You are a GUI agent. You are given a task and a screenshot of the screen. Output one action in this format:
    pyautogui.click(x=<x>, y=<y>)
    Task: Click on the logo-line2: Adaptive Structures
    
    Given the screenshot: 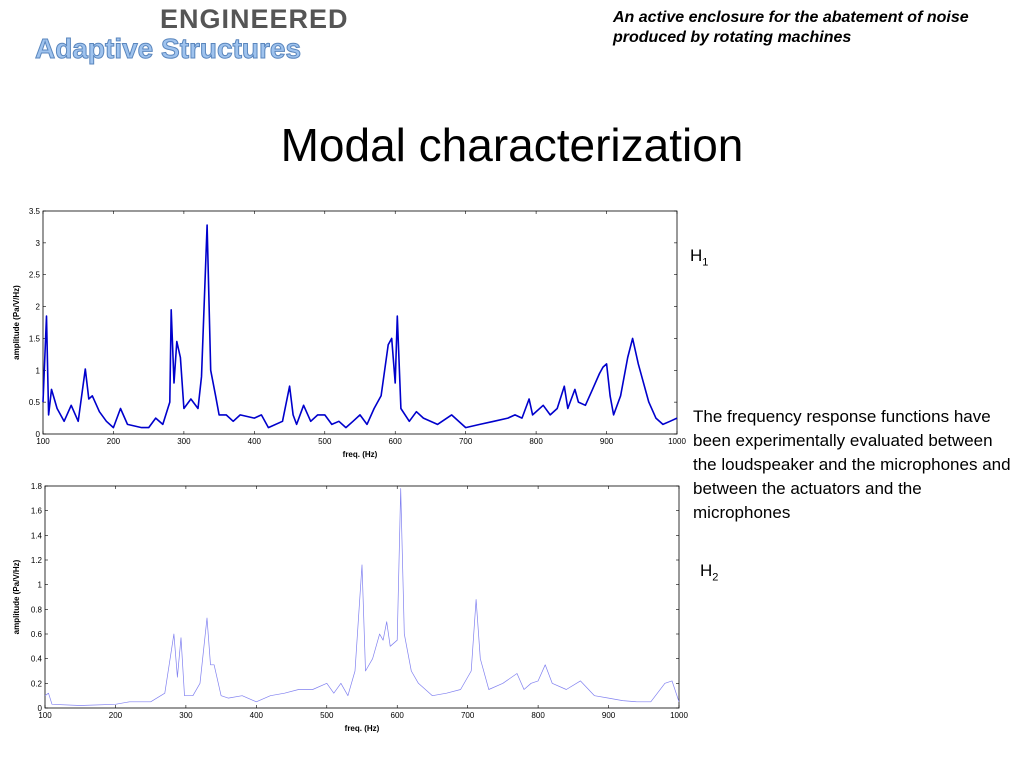 What is the action you would take?
    pyautogui.click(x=168, y=49)
    